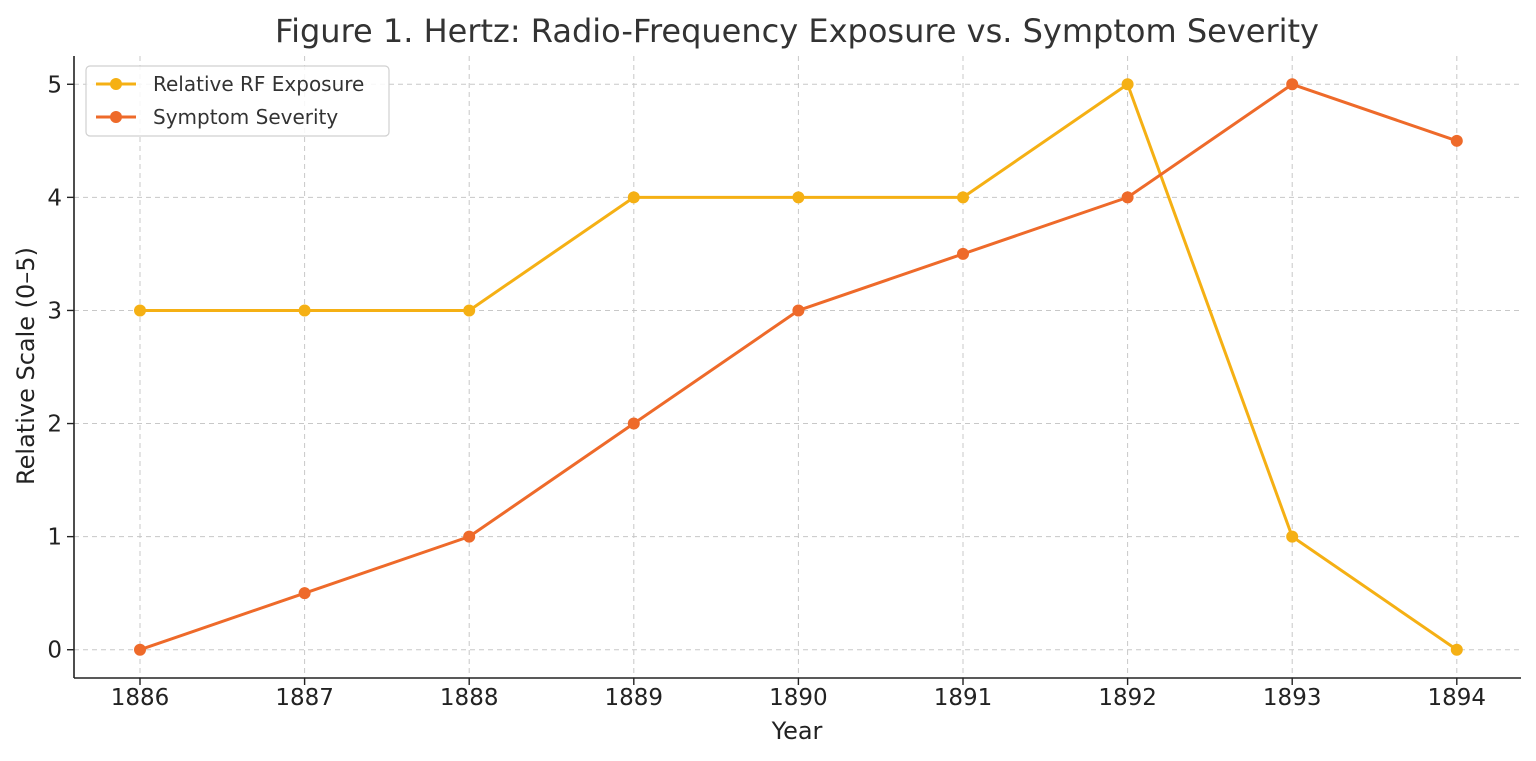 The image size is (1536, 761). I want to click on y-tick-label: 3, so click(54, 311).